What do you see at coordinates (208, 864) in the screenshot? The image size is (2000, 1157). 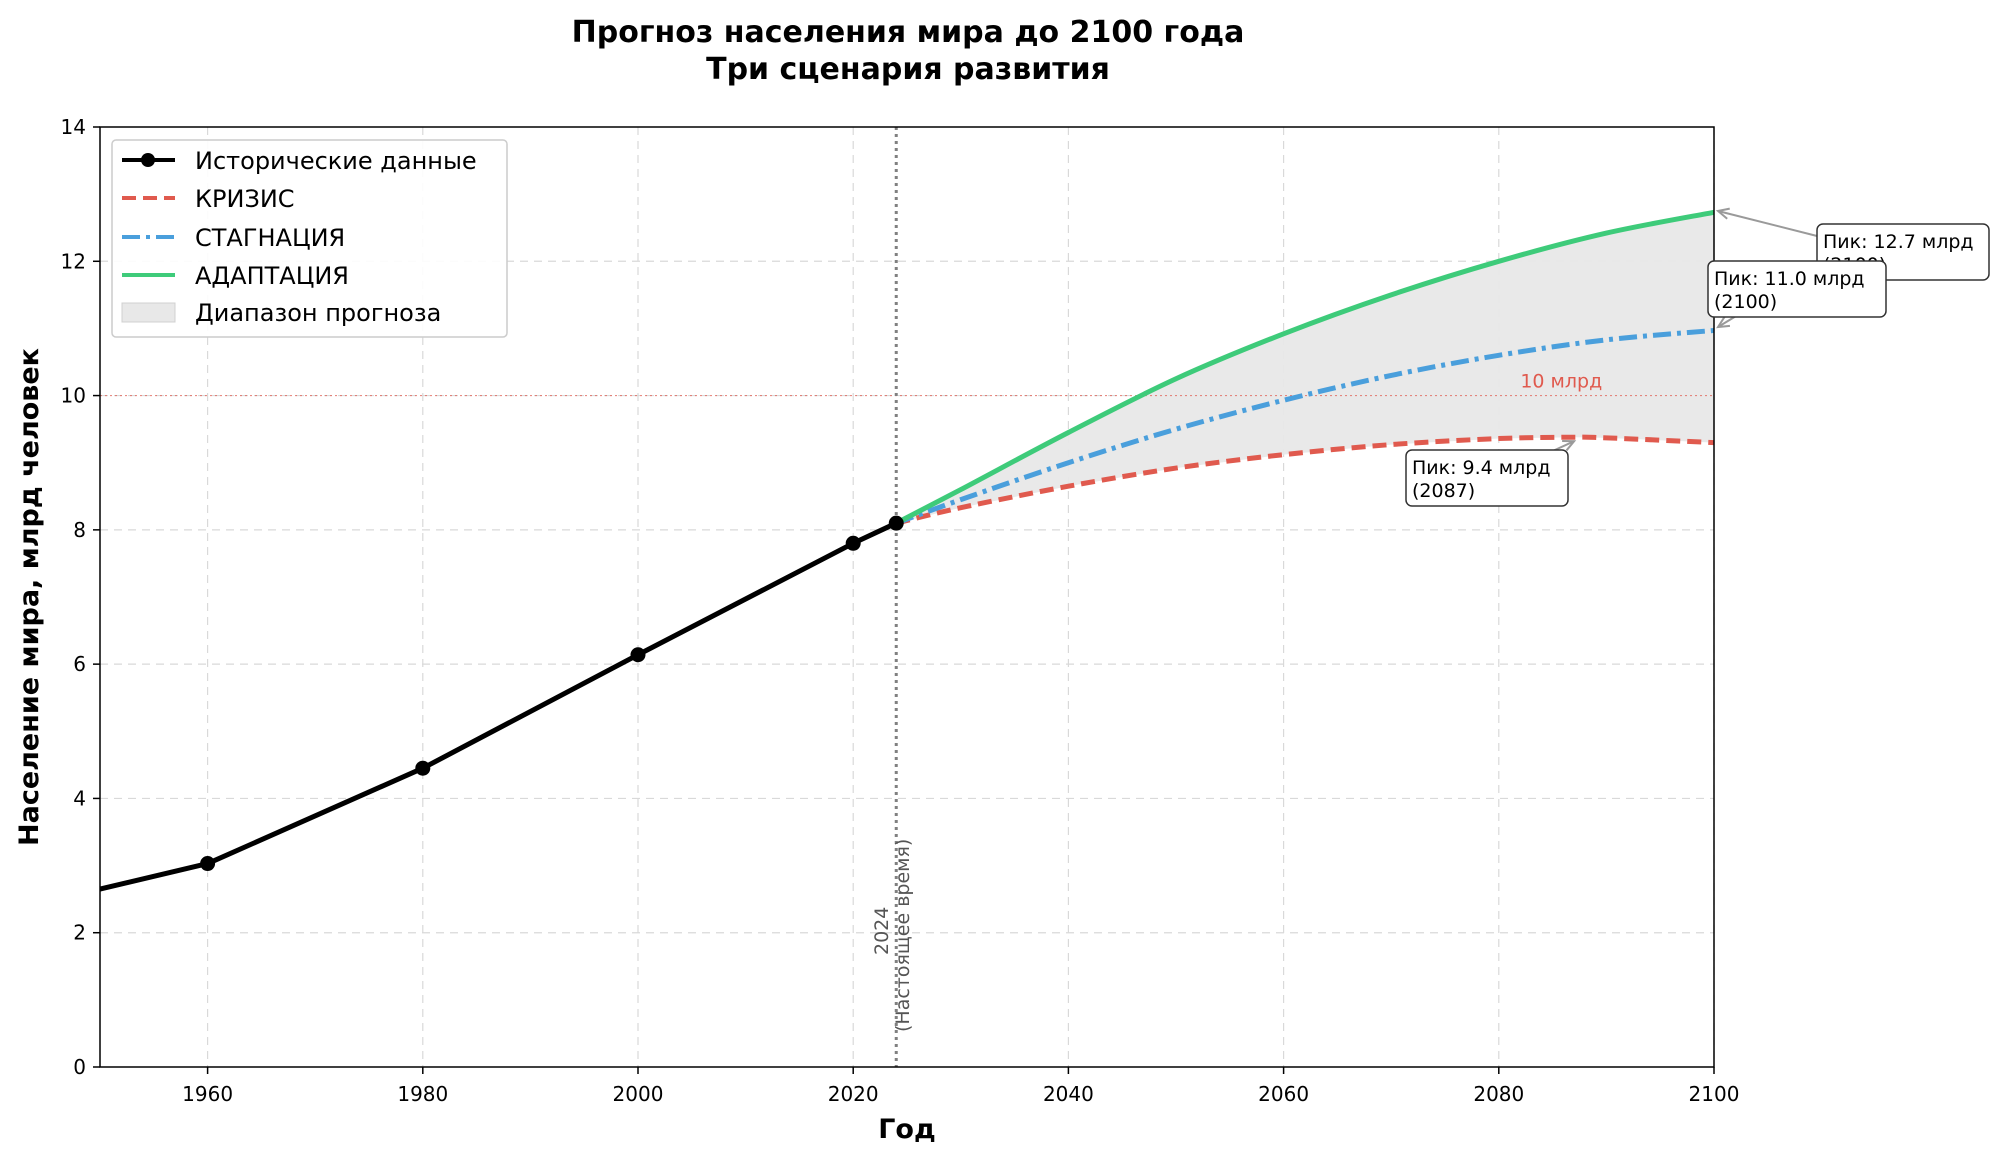 I see `historical-point-1960` at bounding box center [208, 864].